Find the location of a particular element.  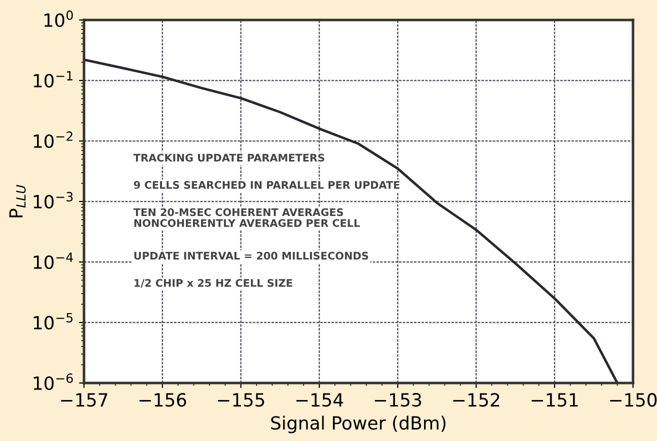

x-tick-label: −151 is located at coordinates (555, 400).